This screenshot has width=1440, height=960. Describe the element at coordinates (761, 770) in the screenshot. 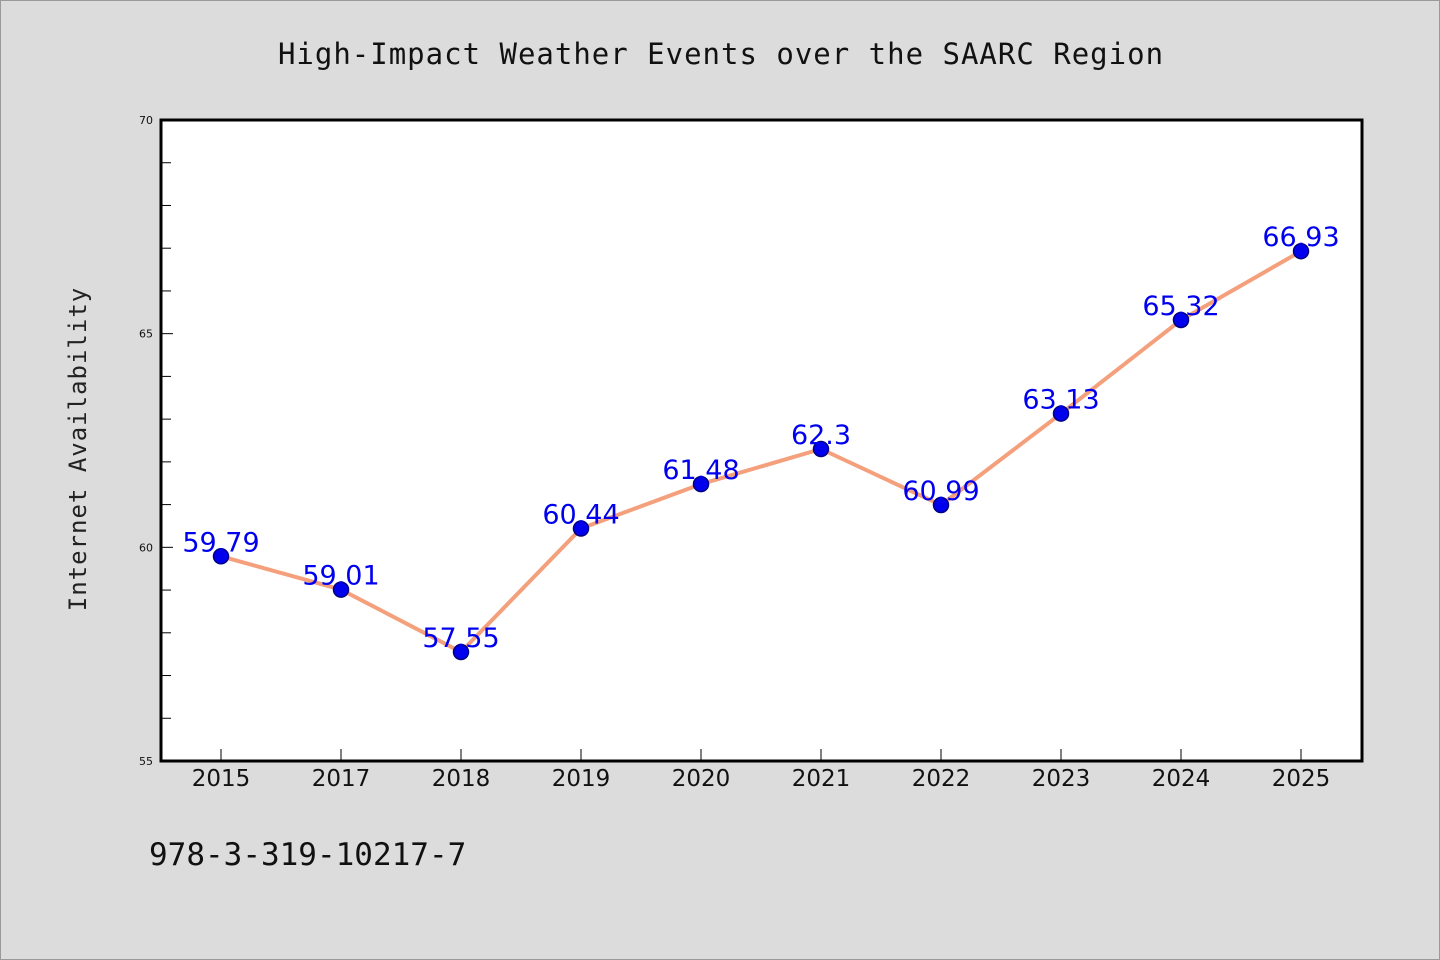

I see `x-axis: 2015 2017 2018 2019 2020 2021 2022 2023 2024 2025` at that location.